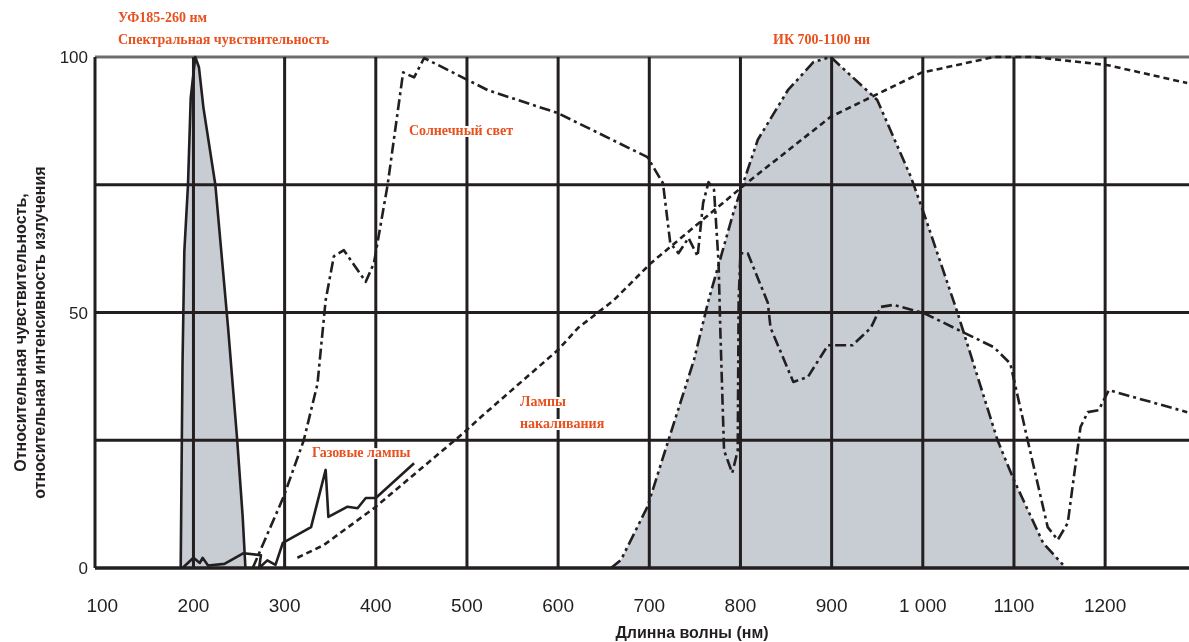 The height and width of the screenshot is (642, 1189). What do you see at coordinates (83, 568) in the screenshot?
I see `y-tick-label: 0` at bounding box center [83, 568].